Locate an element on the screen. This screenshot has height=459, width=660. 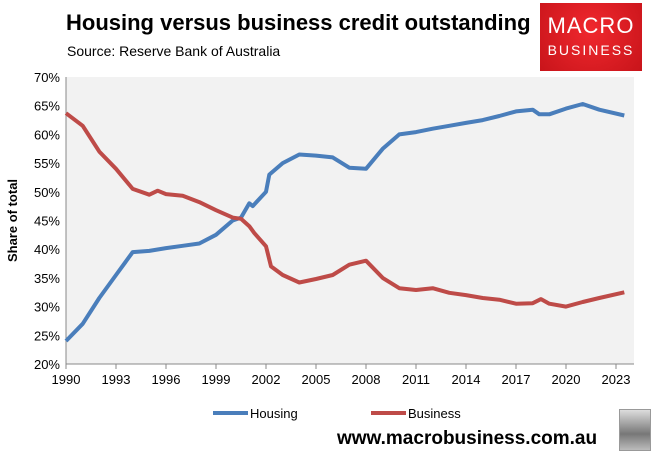
x-tick-label: 2014 is located at coordinates (466, 379).